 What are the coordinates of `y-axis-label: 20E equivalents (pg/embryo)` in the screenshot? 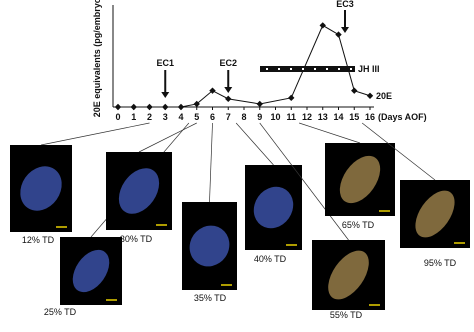 It's located at (97, 58).